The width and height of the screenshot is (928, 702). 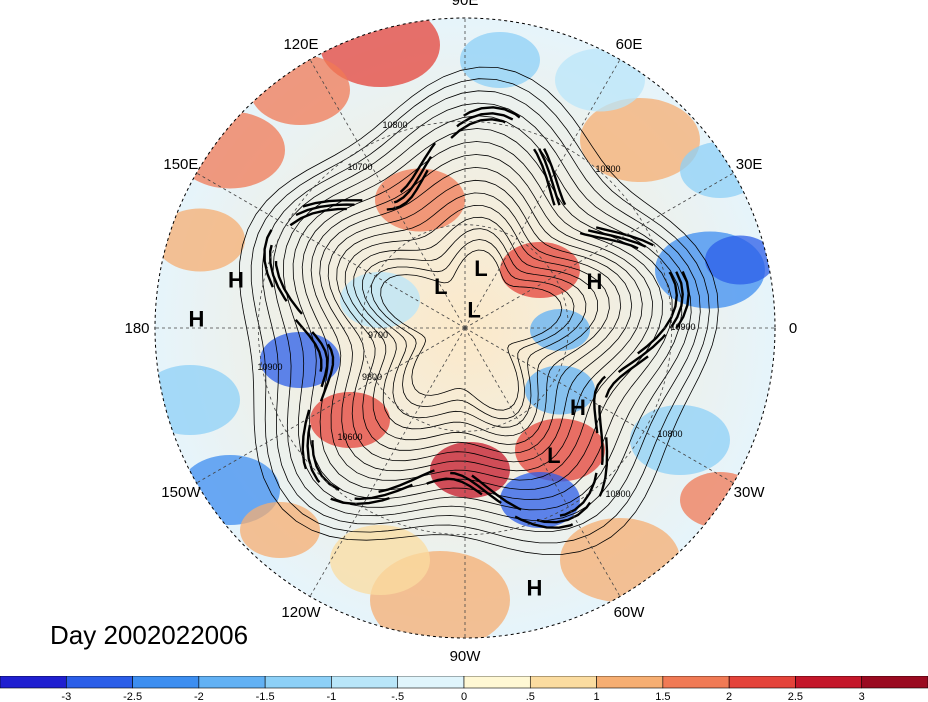 What do you see at coordinates (199, 696) in the screenshot?
I see `colorbar-tick-label: -2` at bounding box center [199, 696].